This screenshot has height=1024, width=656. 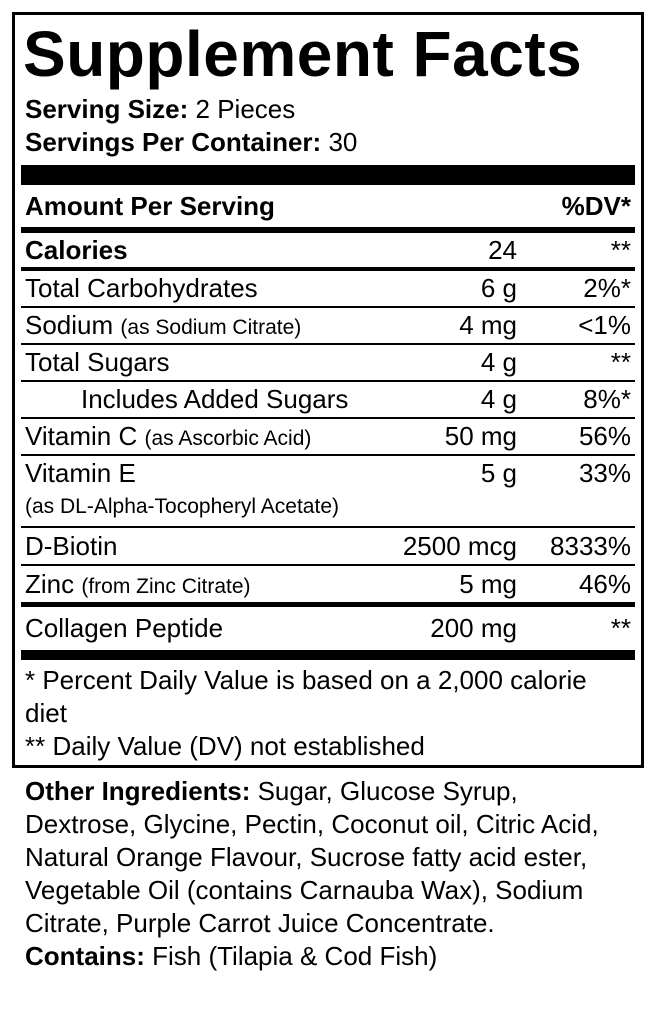 I want to click on qualifier: (from Zinc Citrate), so click(x=166, y=586).